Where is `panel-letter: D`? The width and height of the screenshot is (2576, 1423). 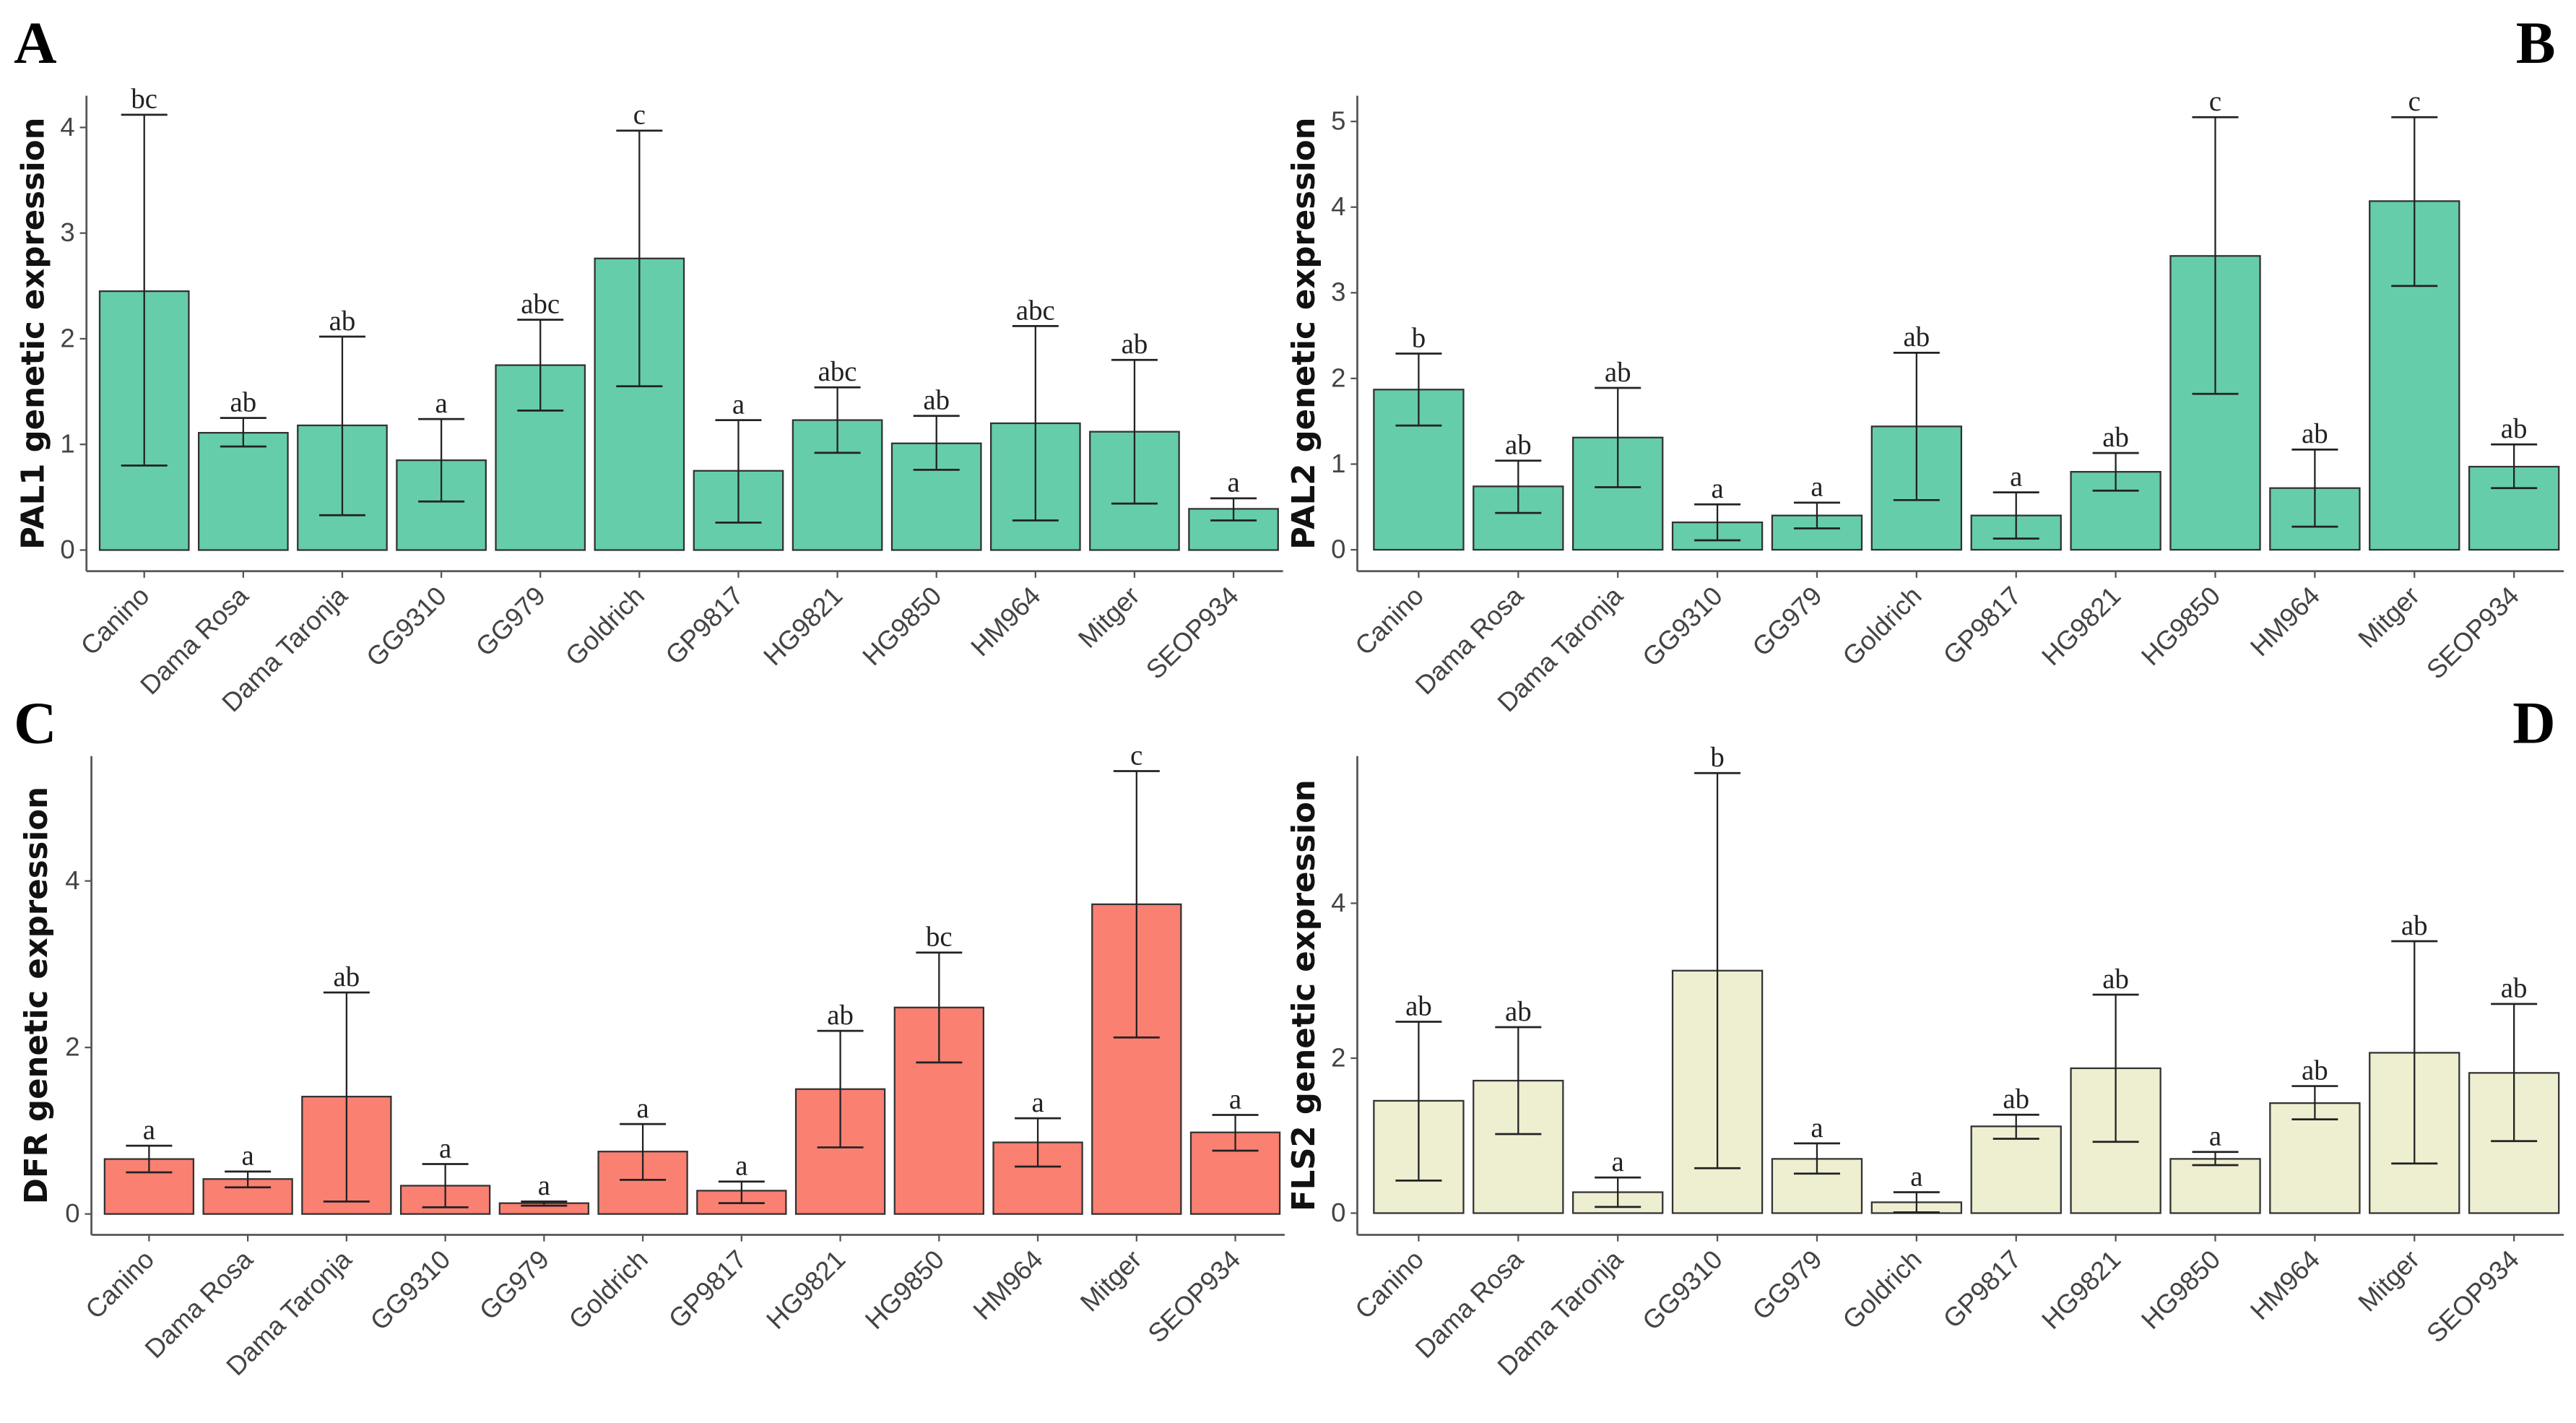 panel-letter: D is located at coordinates (2533, 723).